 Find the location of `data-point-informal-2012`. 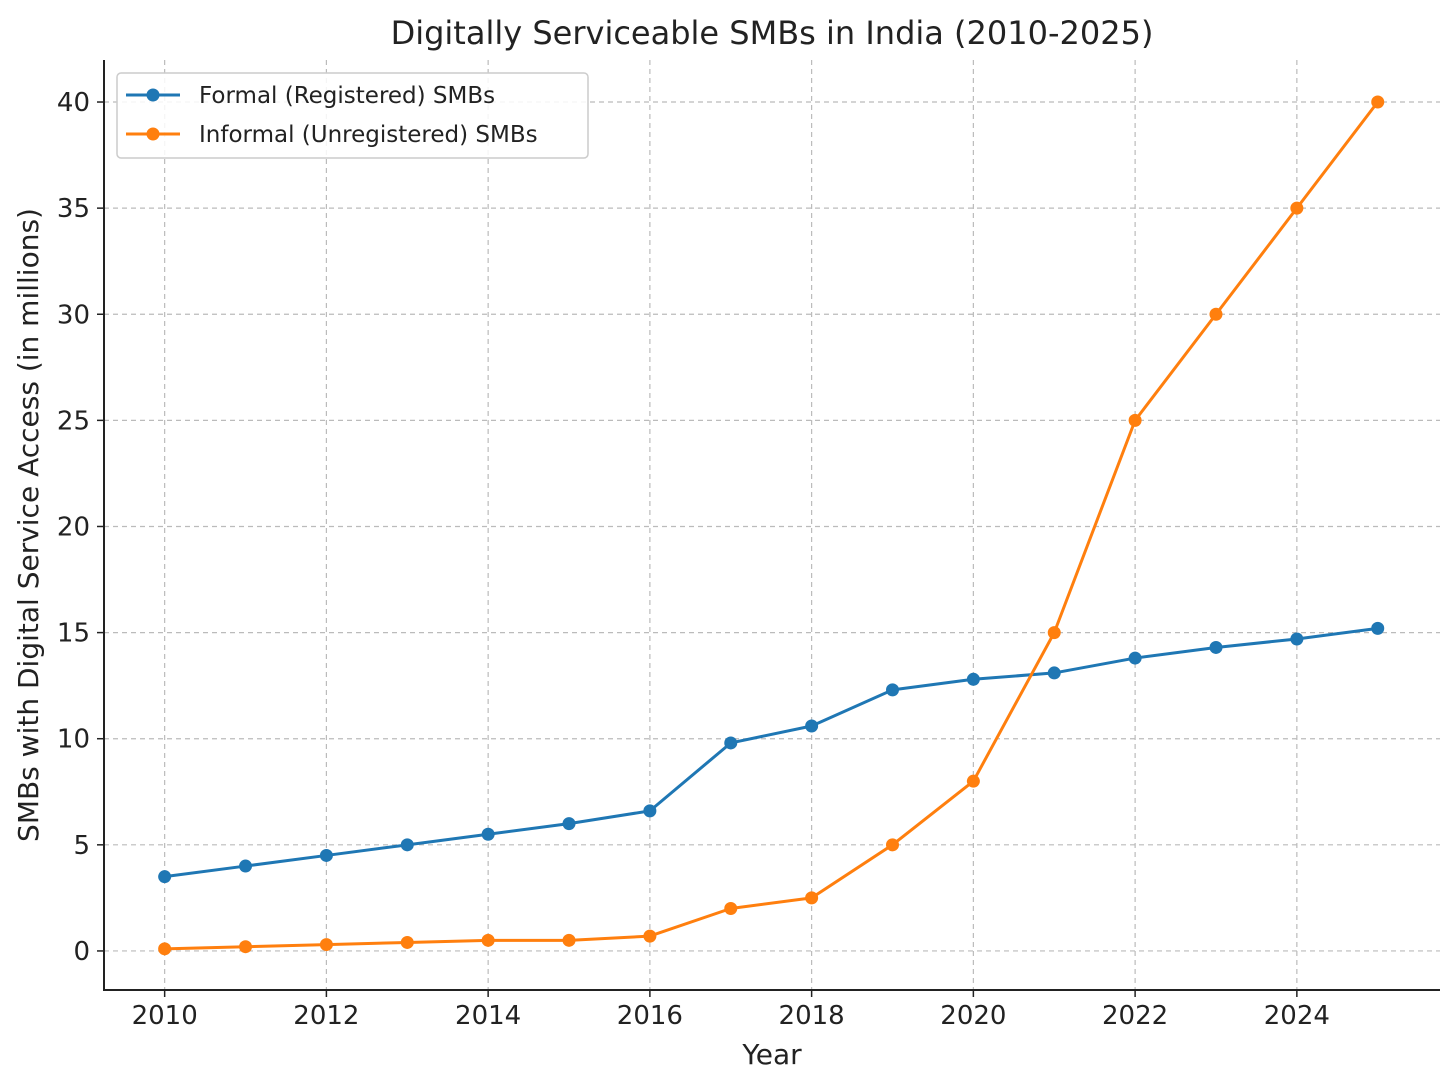

data-point-informal-2012 is located at coordinates (326, 945).